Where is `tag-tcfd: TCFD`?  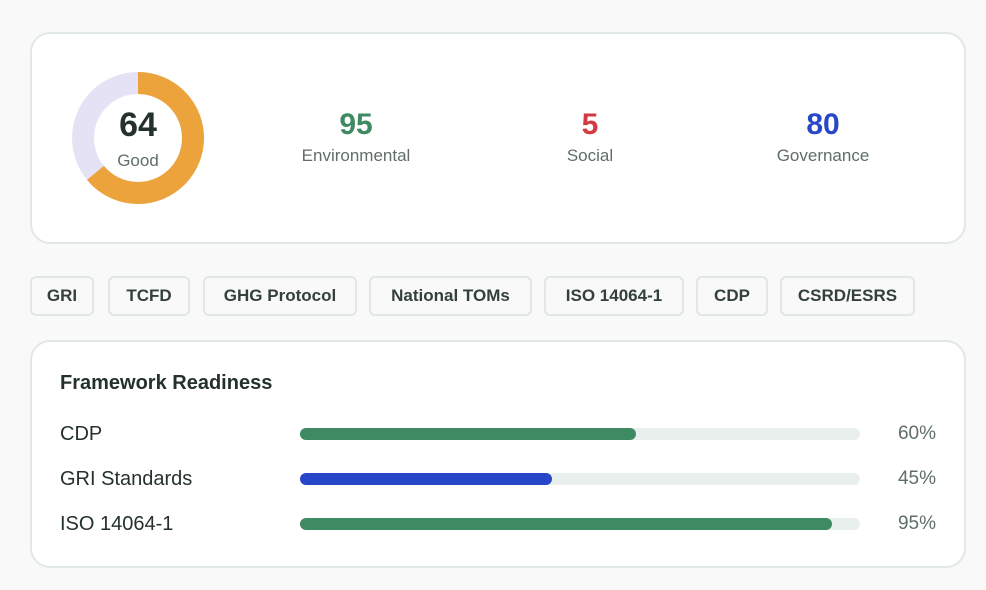 tag-tcfd: TCFD is located at coordinates (149, 296).